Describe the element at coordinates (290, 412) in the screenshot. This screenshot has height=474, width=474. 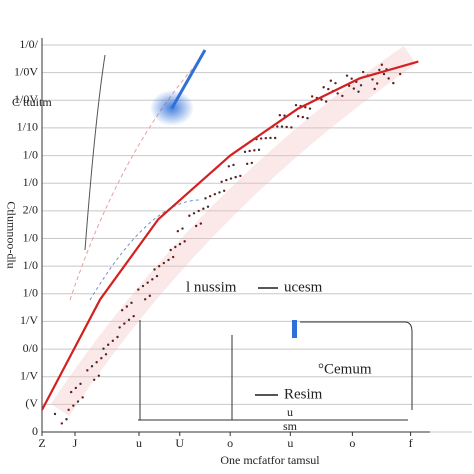
I see `annotation: u` at that location.